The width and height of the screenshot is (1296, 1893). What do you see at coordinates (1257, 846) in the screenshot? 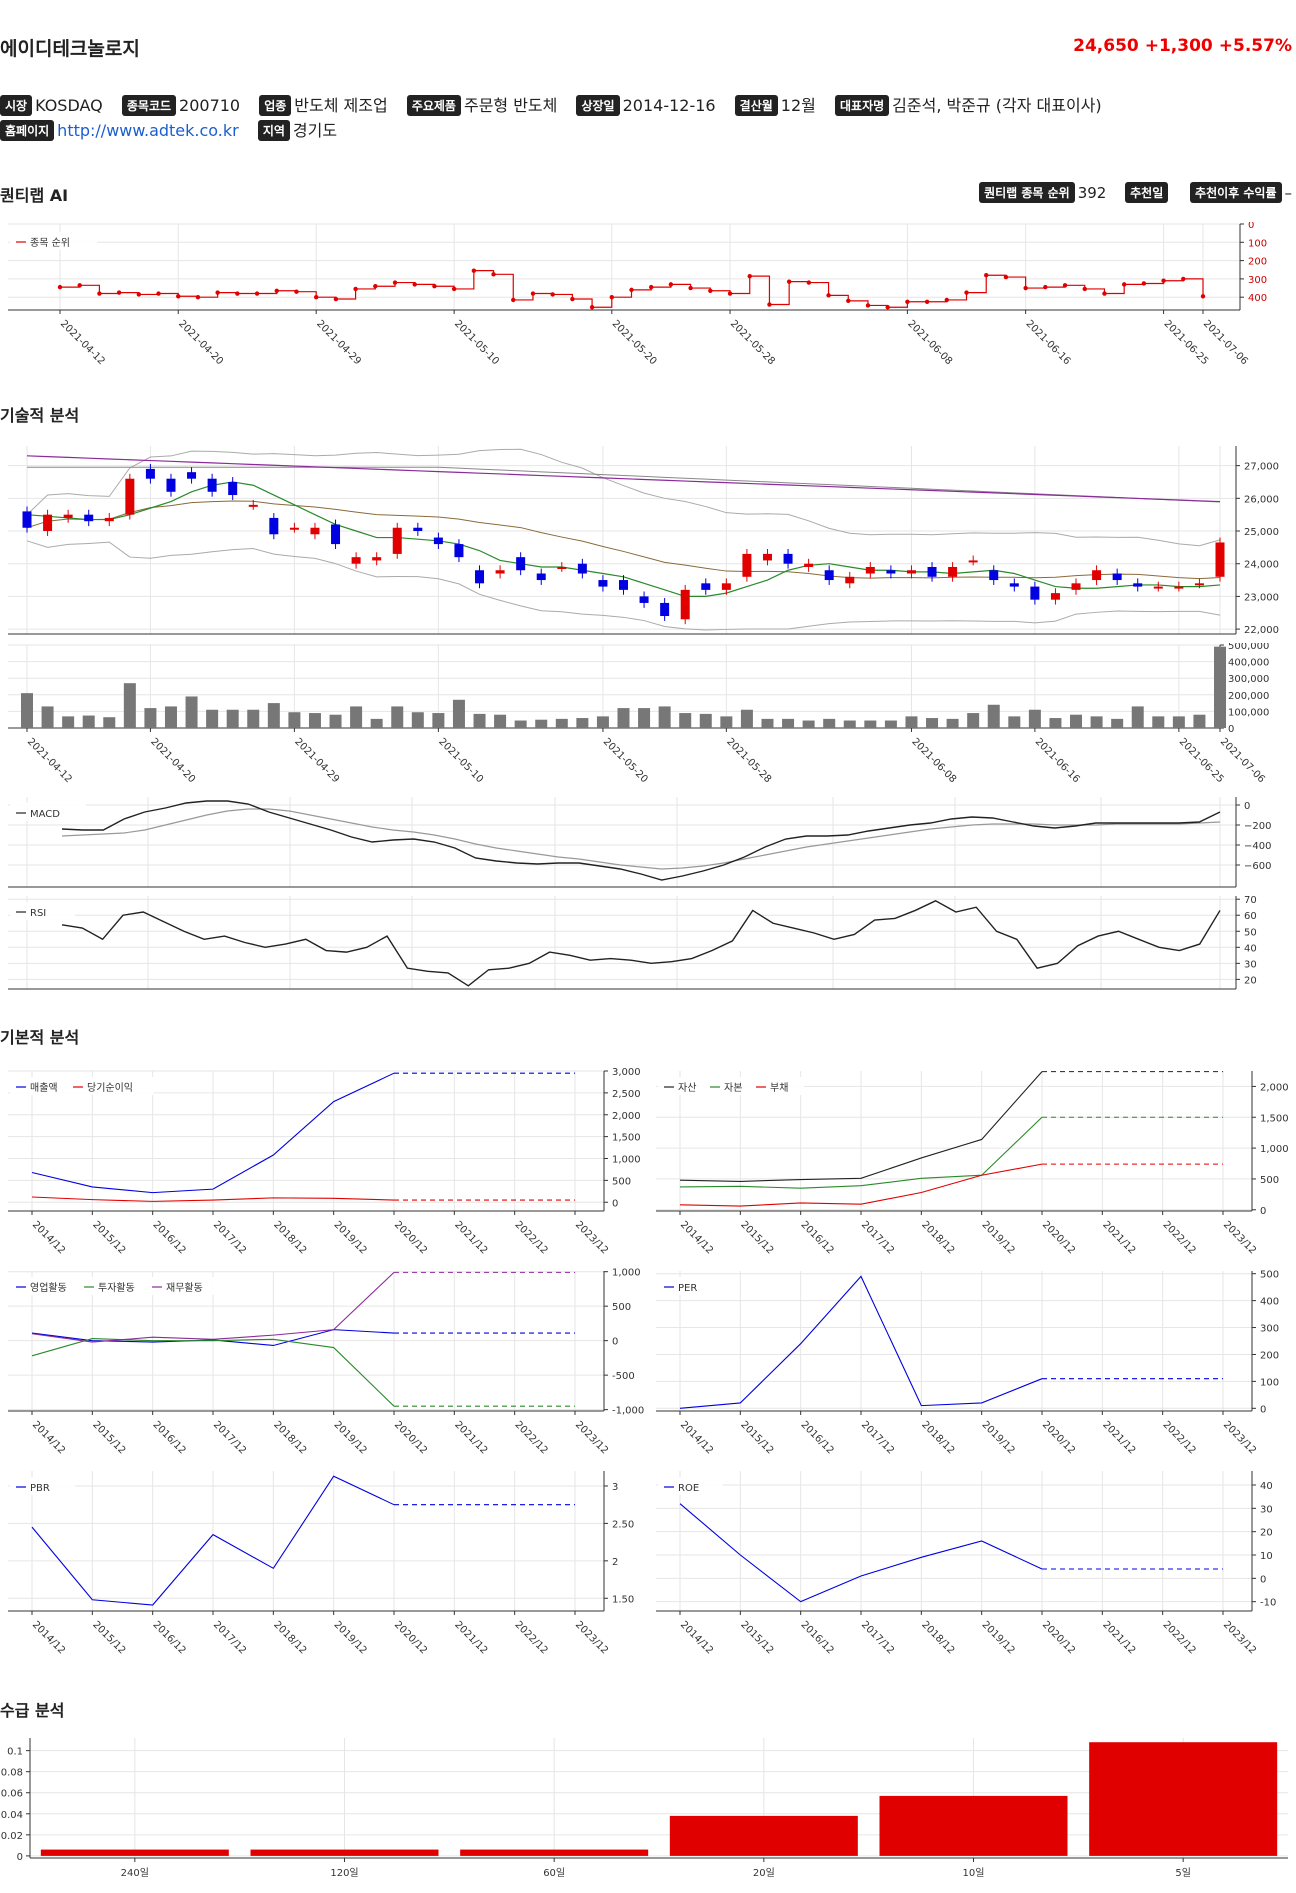
I see `y-tick-label: −400` at bounding box center [1257, 846].